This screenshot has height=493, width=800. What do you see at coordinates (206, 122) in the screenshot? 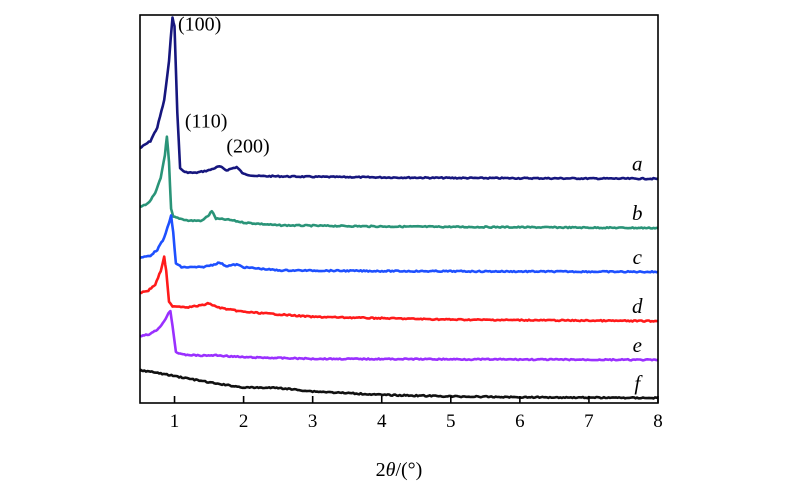
I see `peak-label: (110)` at bounding box center [206, 122].